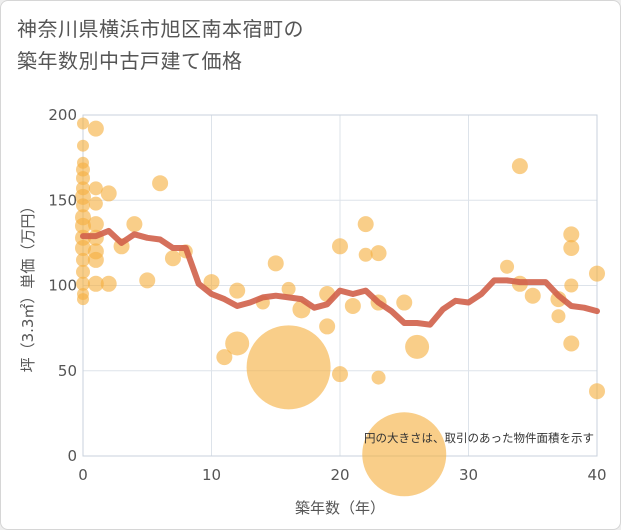 This screenshot has height=530, width=621. I want to click on x-tick-label: 10, so click(211, 475).